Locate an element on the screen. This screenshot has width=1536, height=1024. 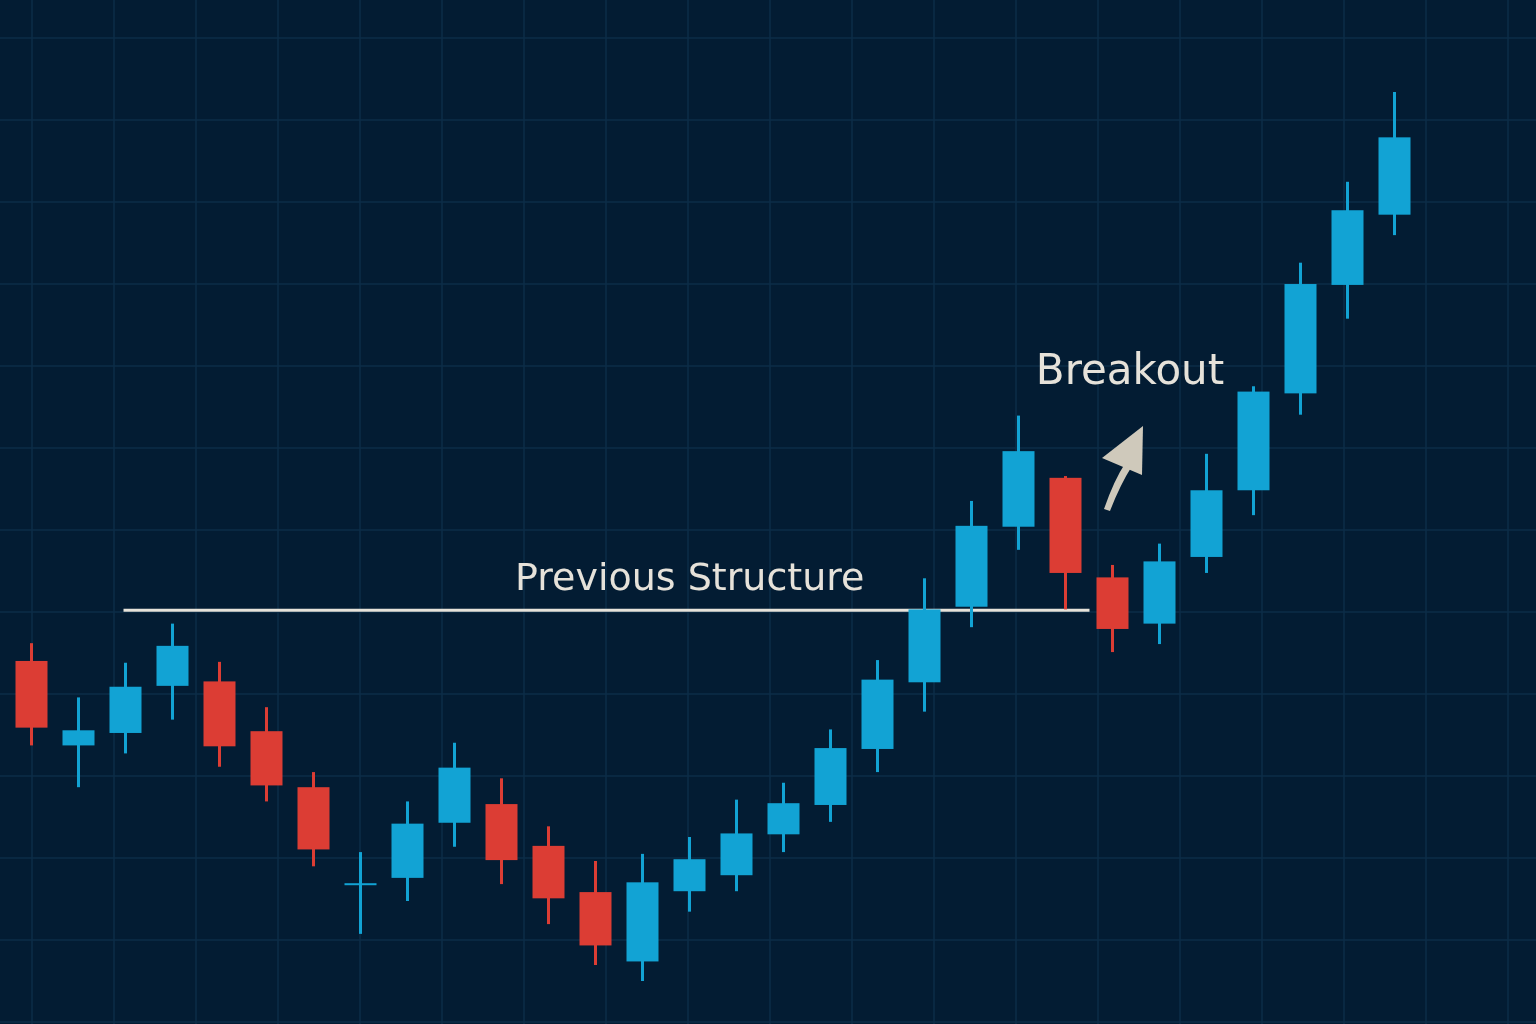
annotation: Breakout is located at coordinates (1130, 369).